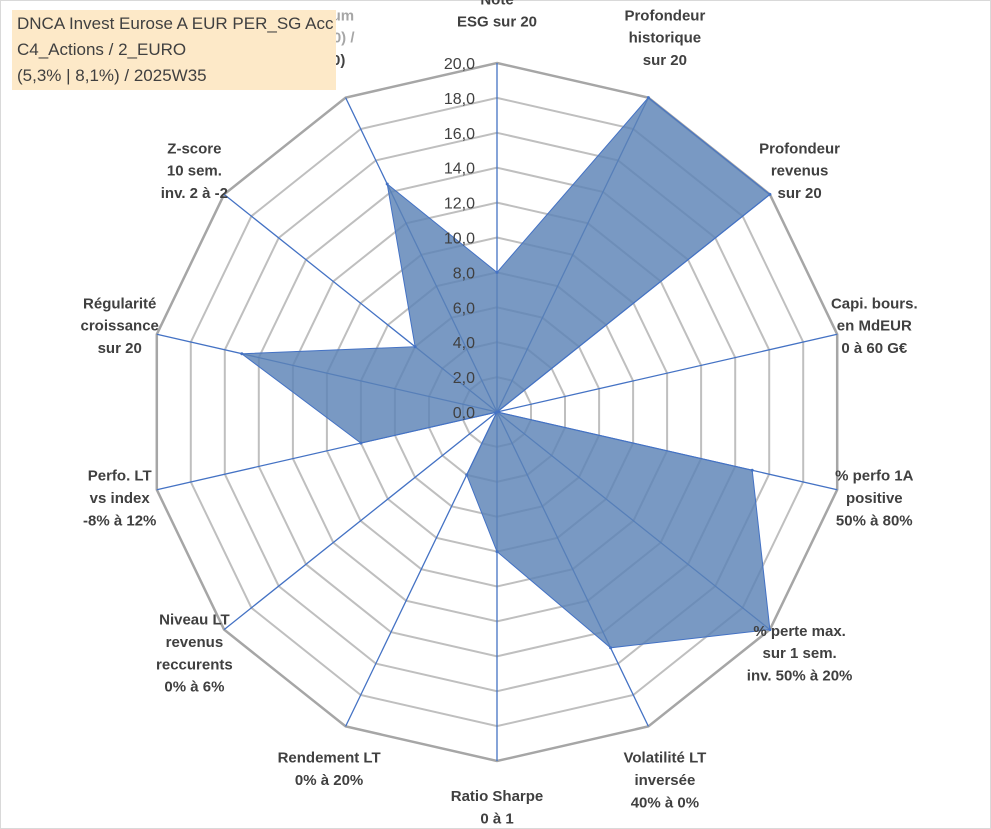 The height and width of the screenshot is (829, 991). Describe the element at coordinates (799, 193) in the screenshot. I see `axis-label-3-line-3: sur 20` at that location.